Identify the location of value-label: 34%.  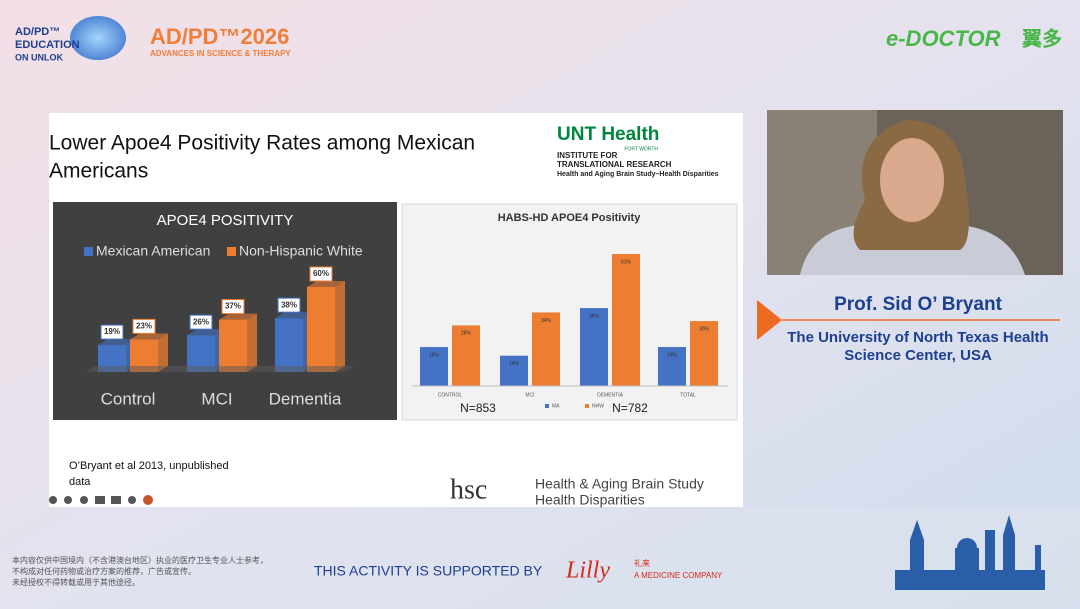
(546, 321).